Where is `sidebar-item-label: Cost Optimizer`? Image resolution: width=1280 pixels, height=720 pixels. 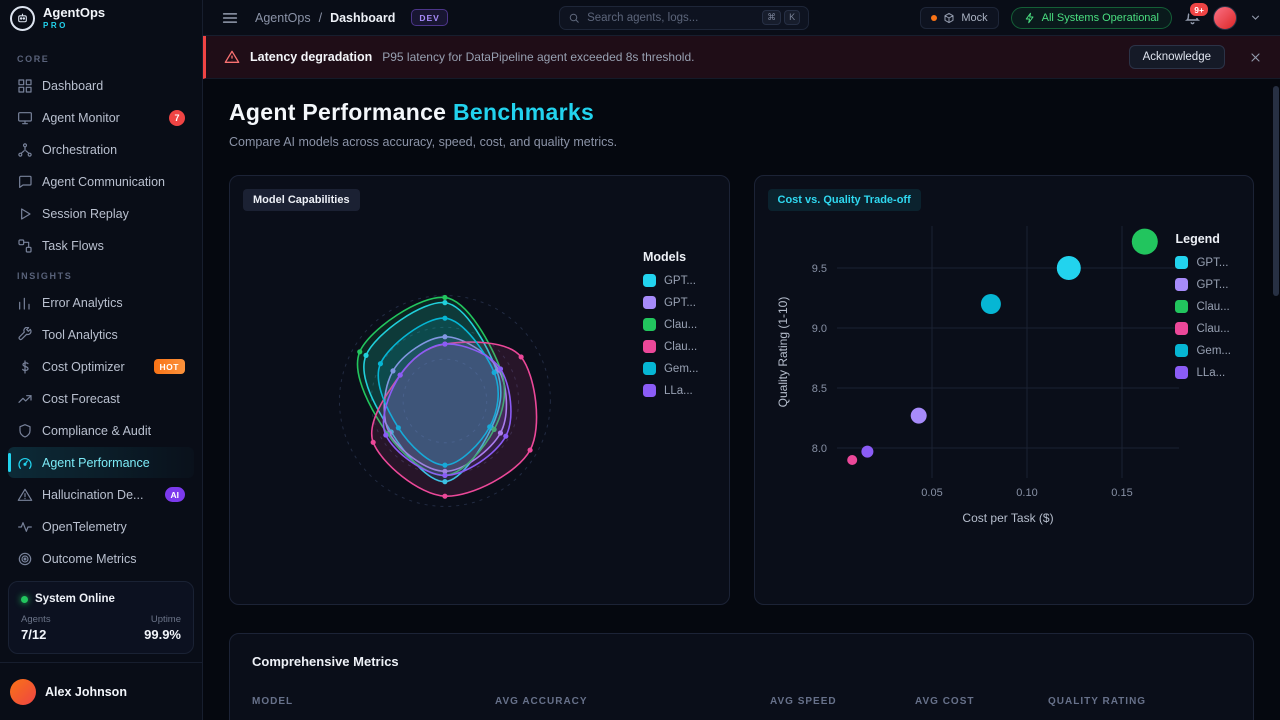
sidebar-item-label: Cost Optimizer is located at coordinates (83, 366).